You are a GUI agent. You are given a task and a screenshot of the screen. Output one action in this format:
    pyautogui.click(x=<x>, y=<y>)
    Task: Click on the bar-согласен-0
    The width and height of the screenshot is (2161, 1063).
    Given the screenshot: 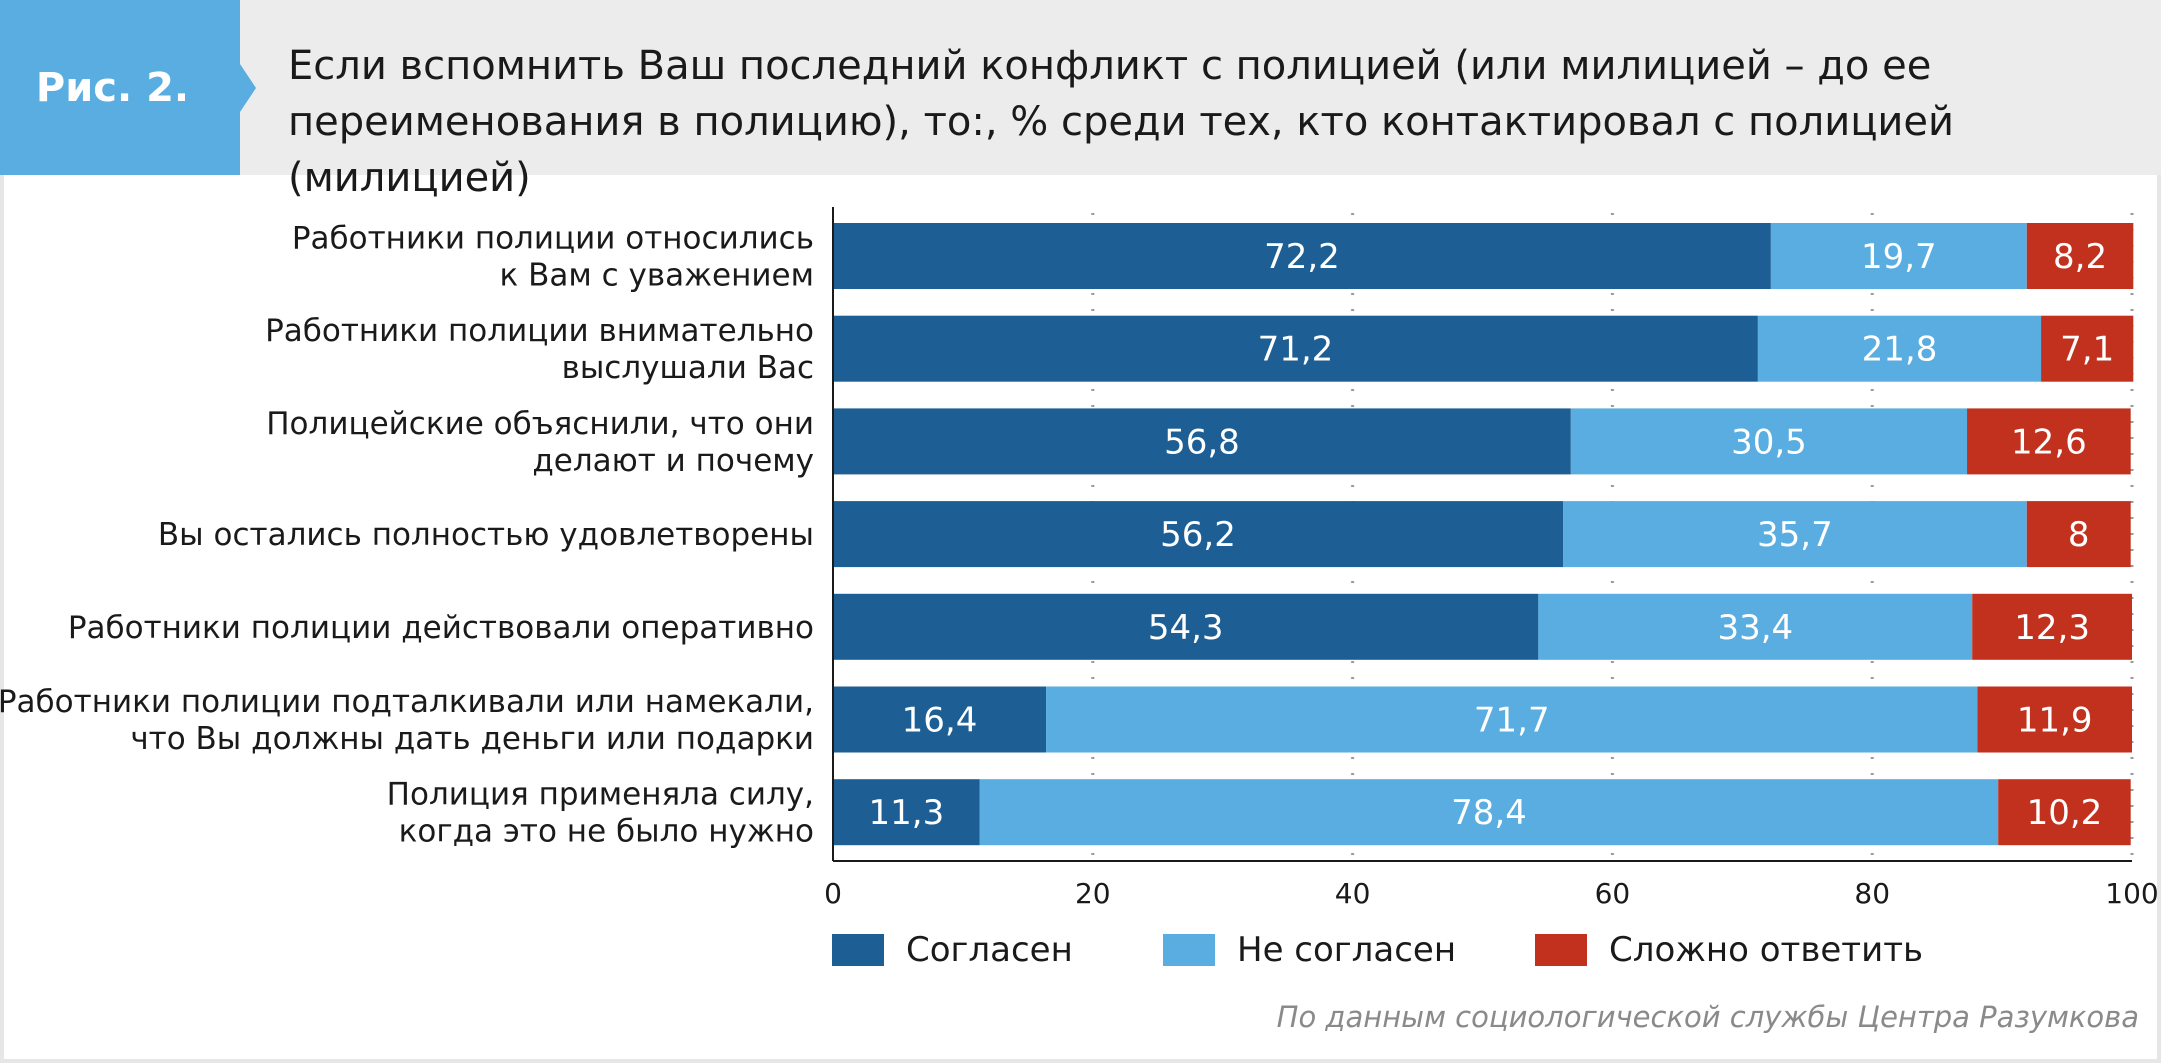 What is the action you would take?
    pyautogui.click(x=1302, y=256)
    